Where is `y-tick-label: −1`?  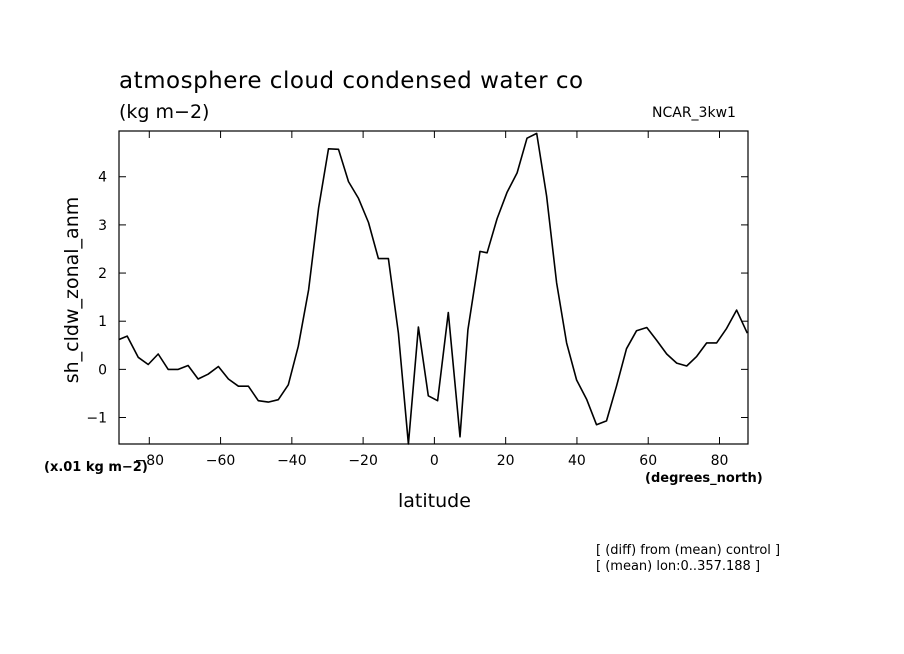 y-tick-label: −1 is located at coordinates (96, 419).